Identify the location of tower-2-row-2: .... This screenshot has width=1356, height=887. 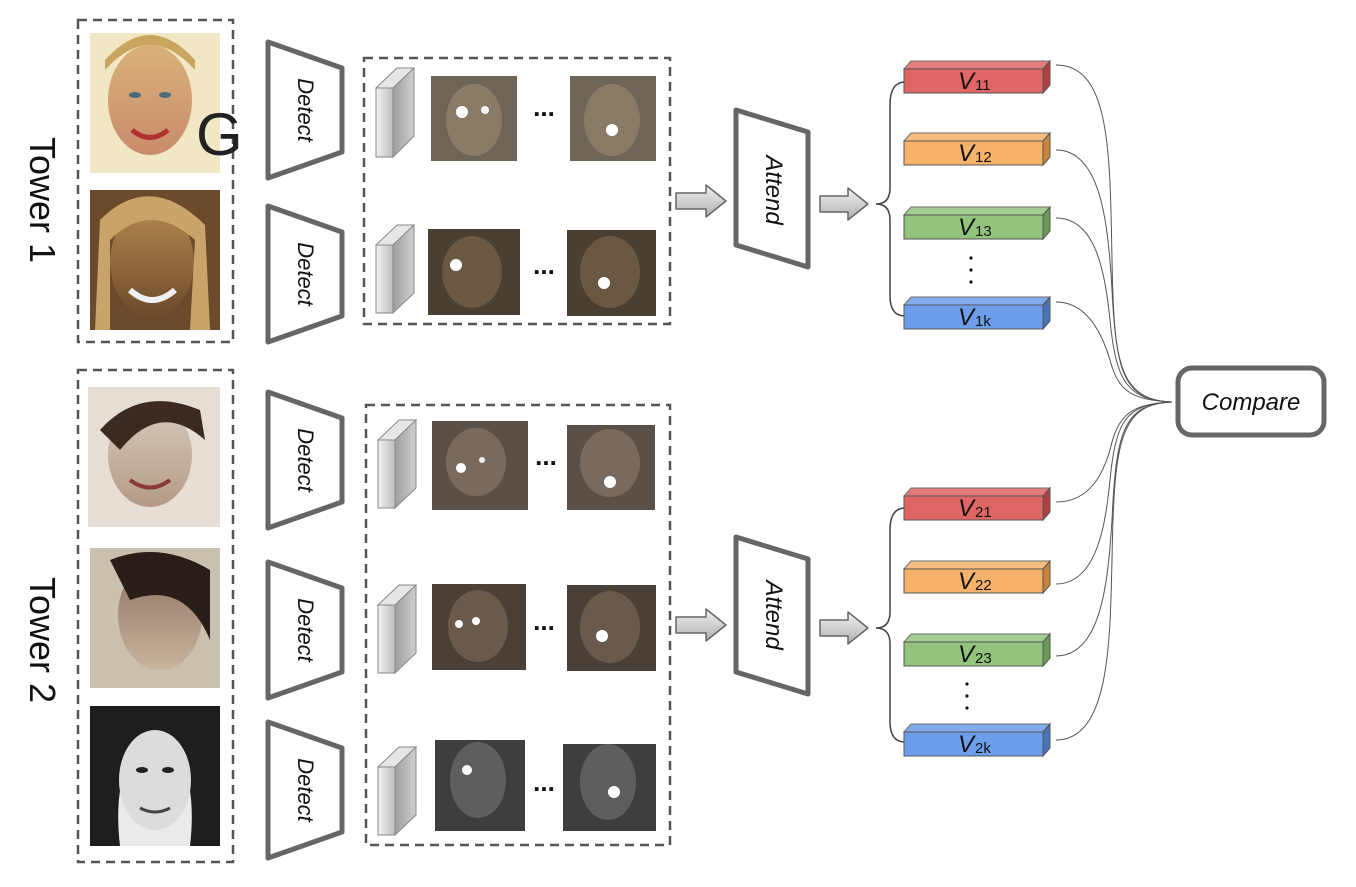
(516, 629).